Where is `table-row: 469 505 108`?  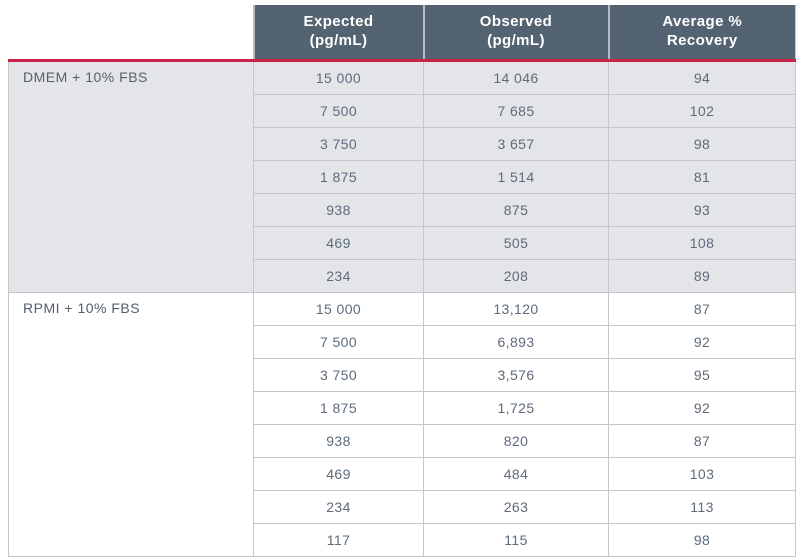
table-row: 469 505 108 is located at coordinates (402, 243).